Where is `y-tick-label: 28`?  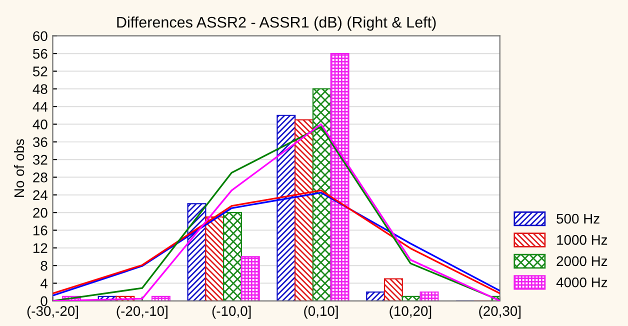
y-tick-label: 28 is located at coordinates (40, 177).